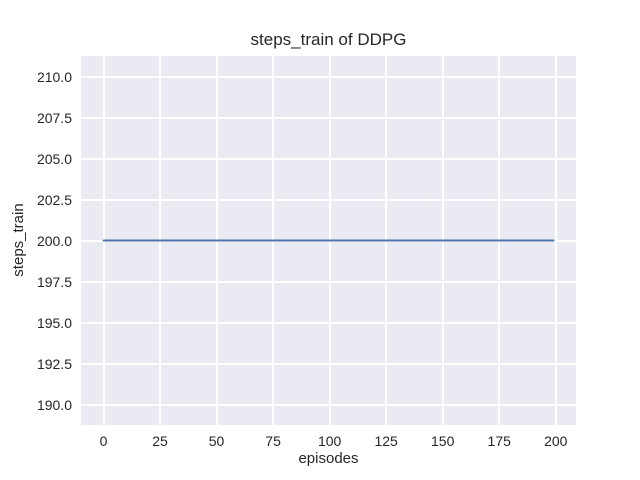 The image size is (640, 480). Describe the element at coordinates (54, 281) in the screenshot. I see `y-tick-label: 197.5` at that location.